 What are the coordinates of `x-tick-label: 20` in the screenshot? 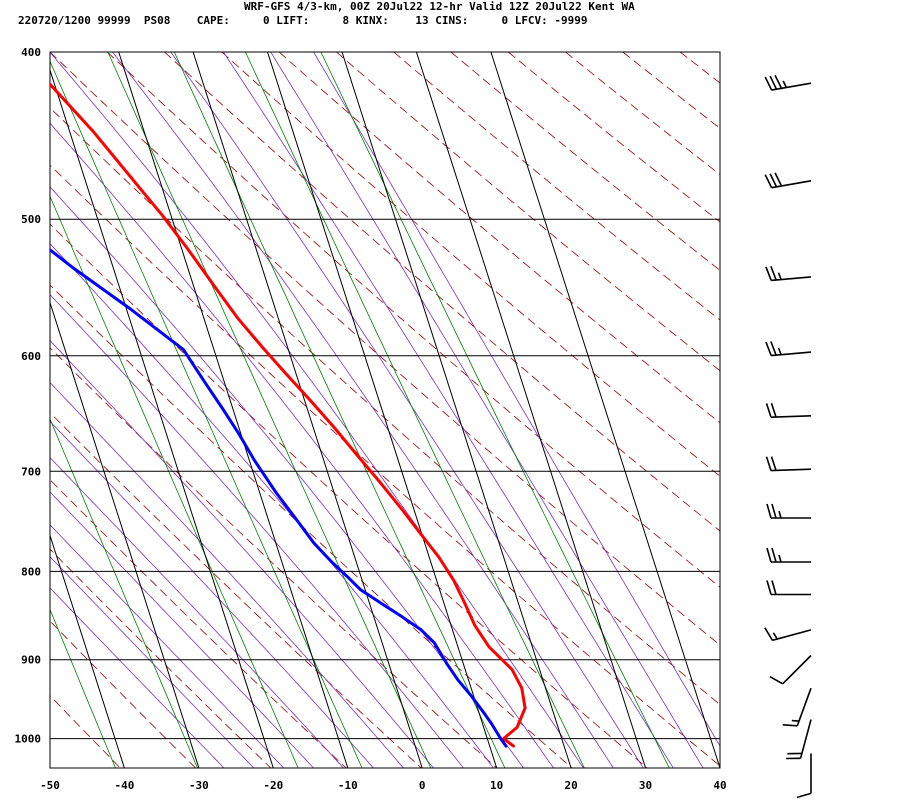 It's located at (570, 785).